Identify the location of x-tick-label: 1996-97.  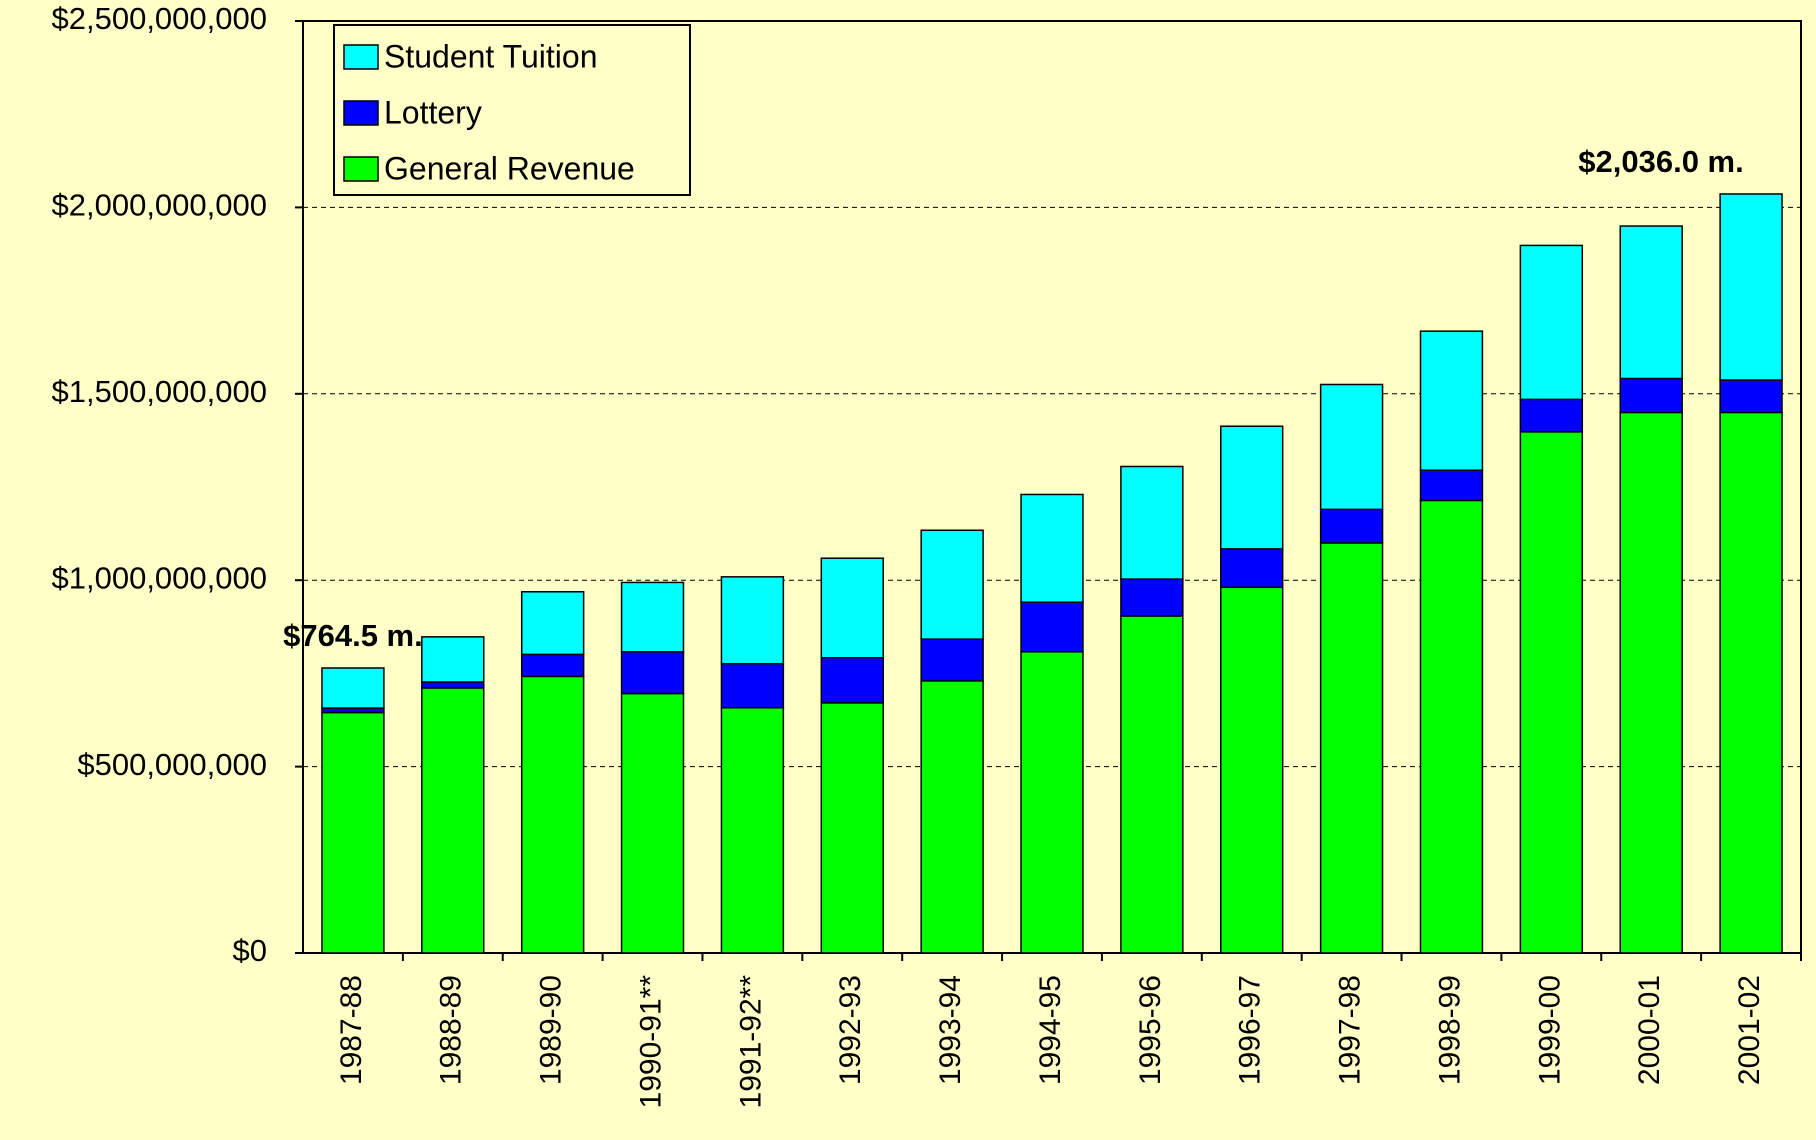
(1250, 1030).